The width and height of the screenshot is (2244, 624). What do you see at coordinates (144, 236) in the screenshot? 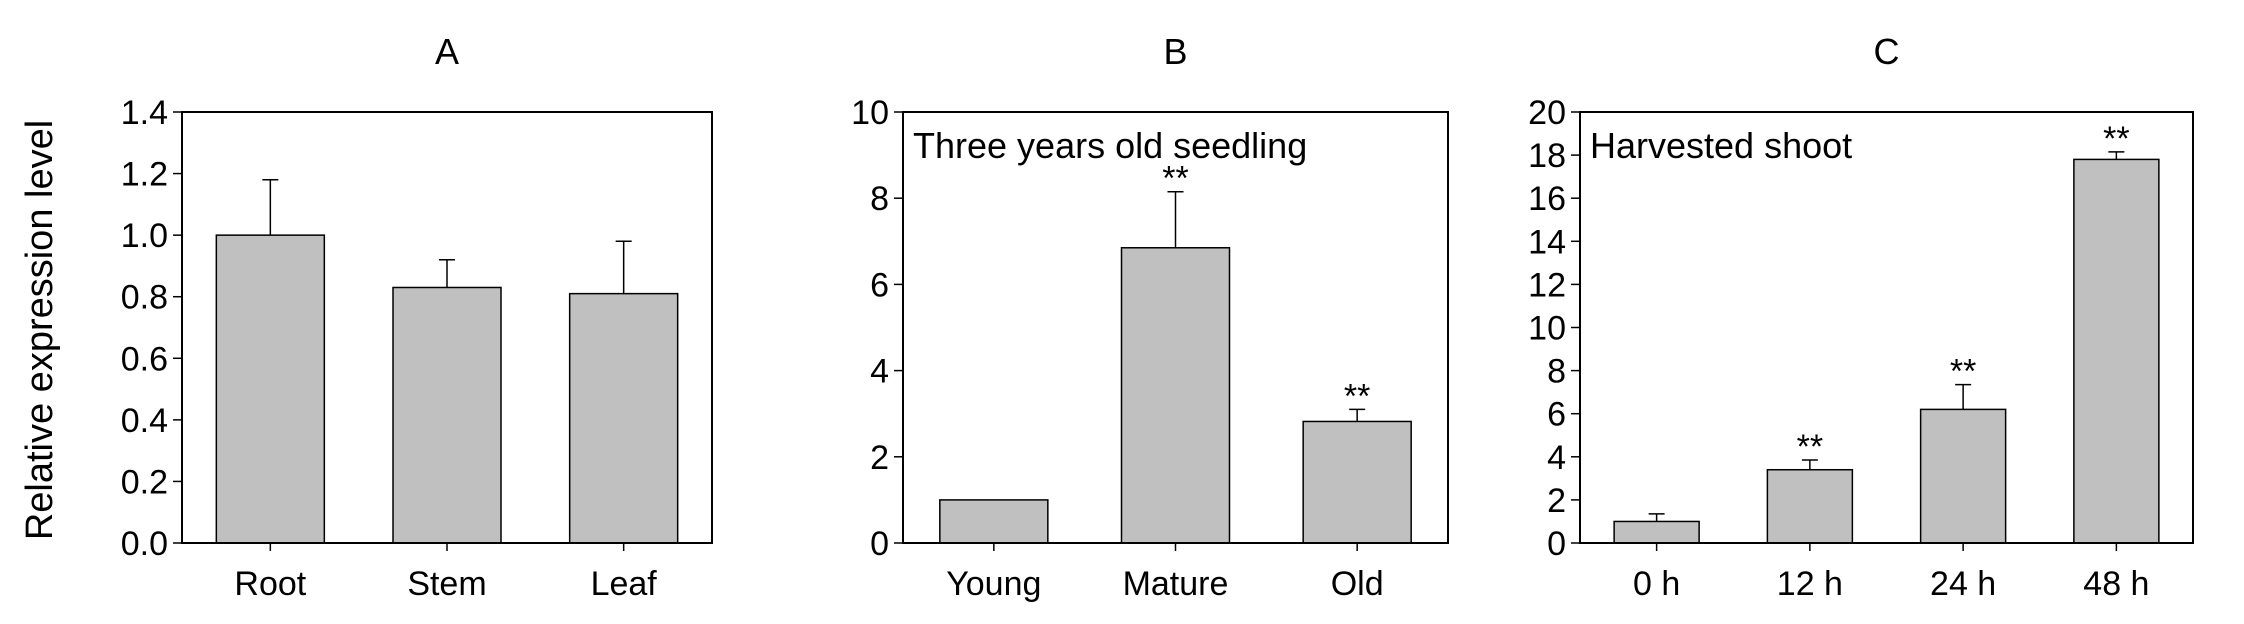
I see `y-tick-label: 1.0` at bounding box center [144, 236].